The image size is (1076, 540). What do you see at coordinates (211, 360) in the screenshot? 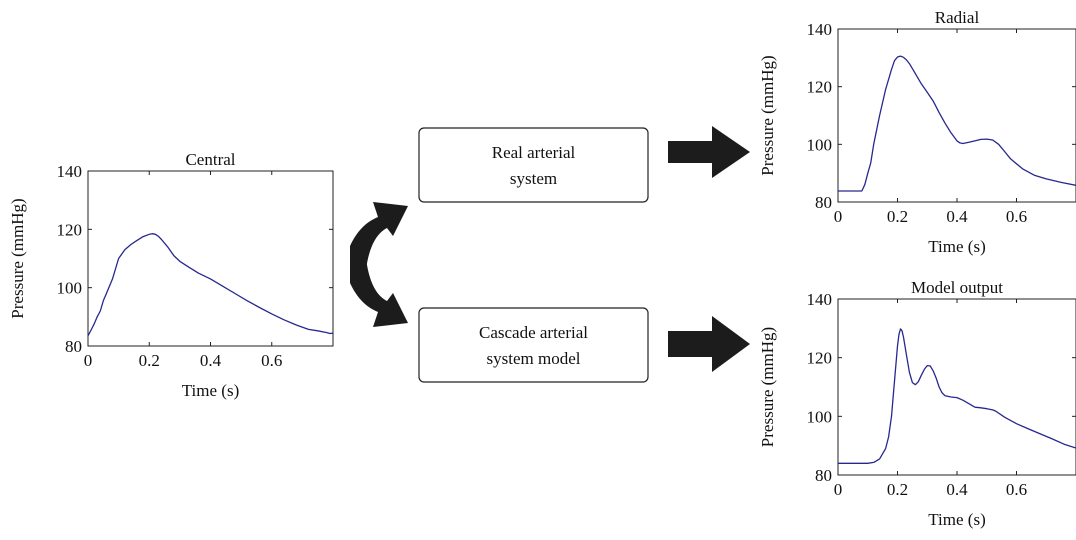
I see `central-x-tick-label: 0.4` at bounding box center [211, 360].